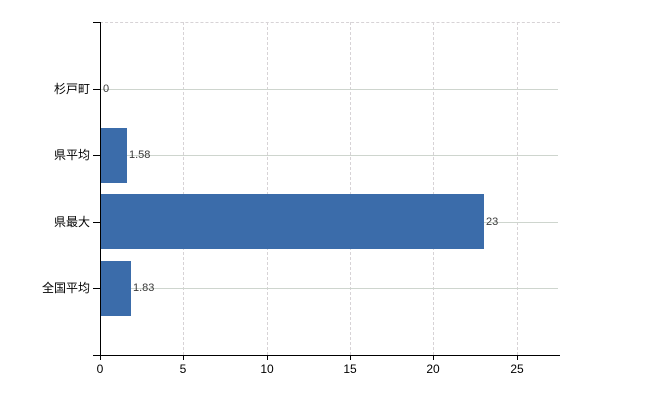  I want to click on x-tick-label: 5, so click(183, 369).